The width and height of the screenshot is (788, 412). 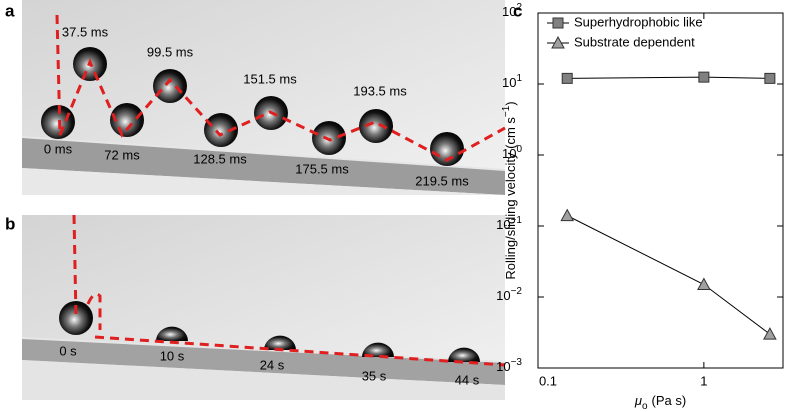 What do you see at coordinates (122, 154) in the screenshot?
I see `time-label: 72 ms` at bounding box center [122, 154].